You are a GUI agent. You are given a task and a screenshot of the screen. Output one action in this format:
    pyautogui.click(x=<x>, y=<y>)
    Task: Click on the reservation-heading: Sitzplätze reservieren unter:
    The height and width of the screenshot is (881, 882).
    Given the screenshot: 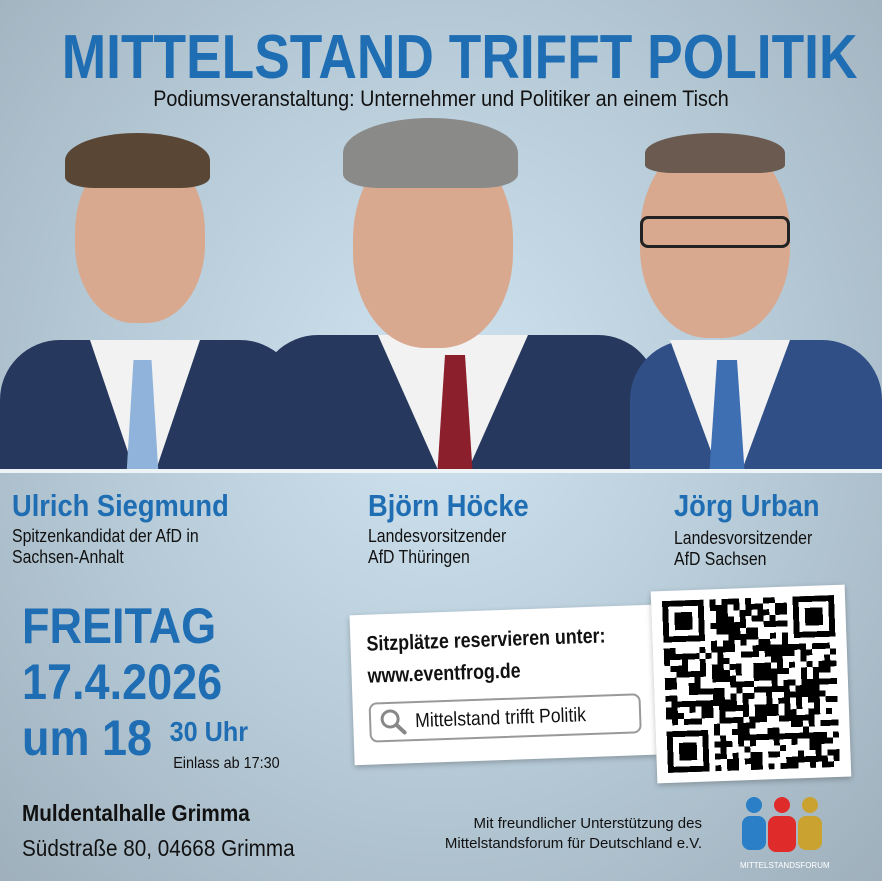 What is the action you would take?
    pyautogui.click(x=486, y=640)
    